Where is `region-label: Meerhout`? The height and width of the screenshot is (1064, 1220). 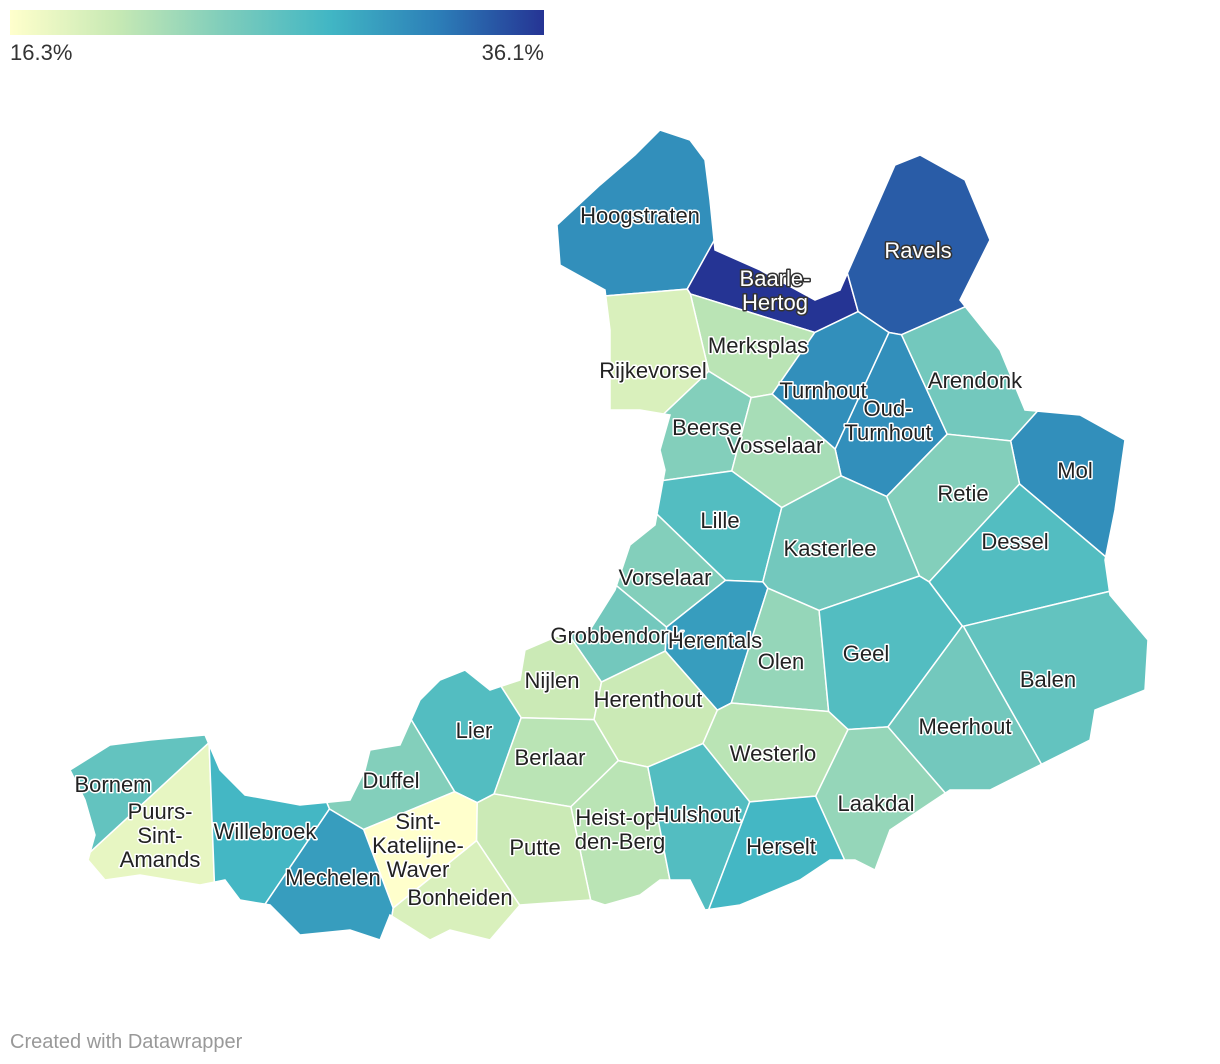
region-label: Meerhout is located at coordinates (965, 726).